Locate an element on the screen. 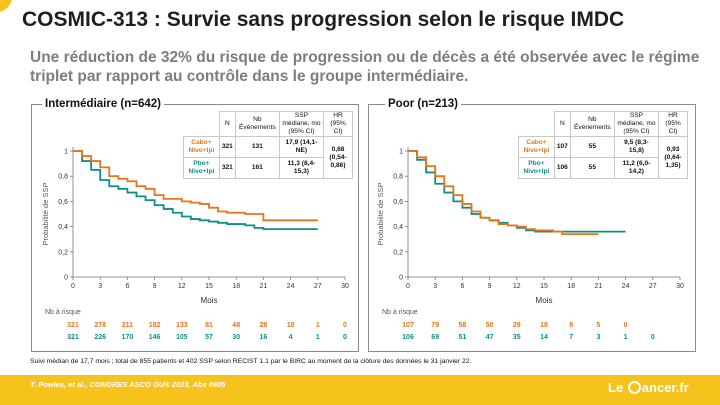 The height and width of the screenshot is (405, 720). at-risk-cabo: 1 is located at coordinates (318, 325).